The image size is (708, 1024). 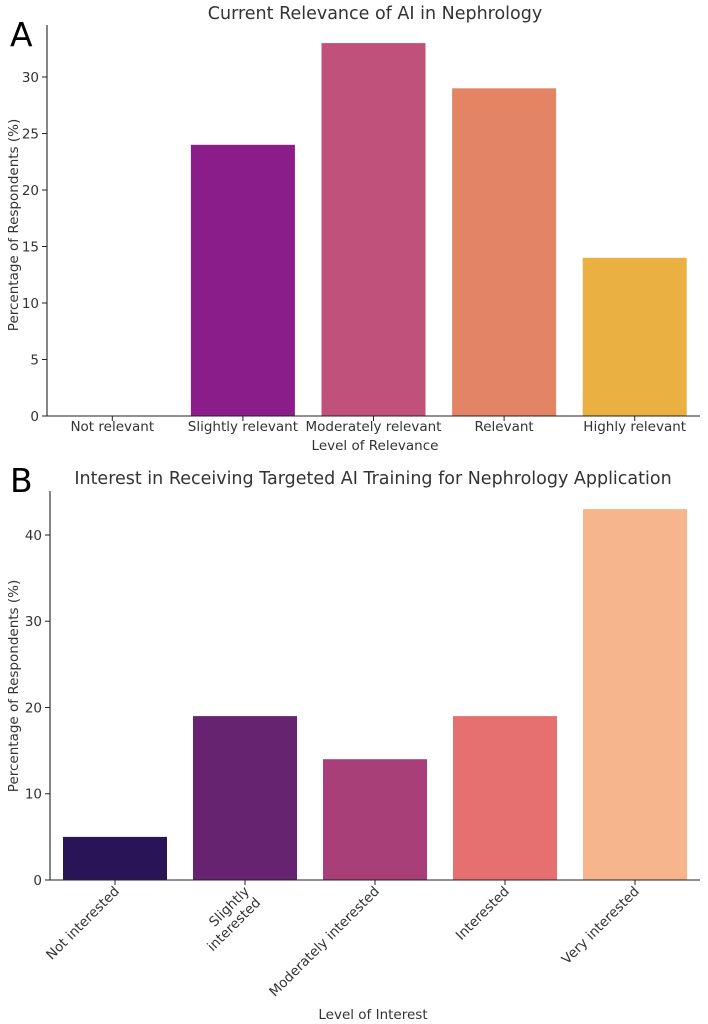 What do you see at coordinates (37, 881) in the screenshot?
I see `chart-b-ytick-label-0: 0` at bounding box center [37, 881].